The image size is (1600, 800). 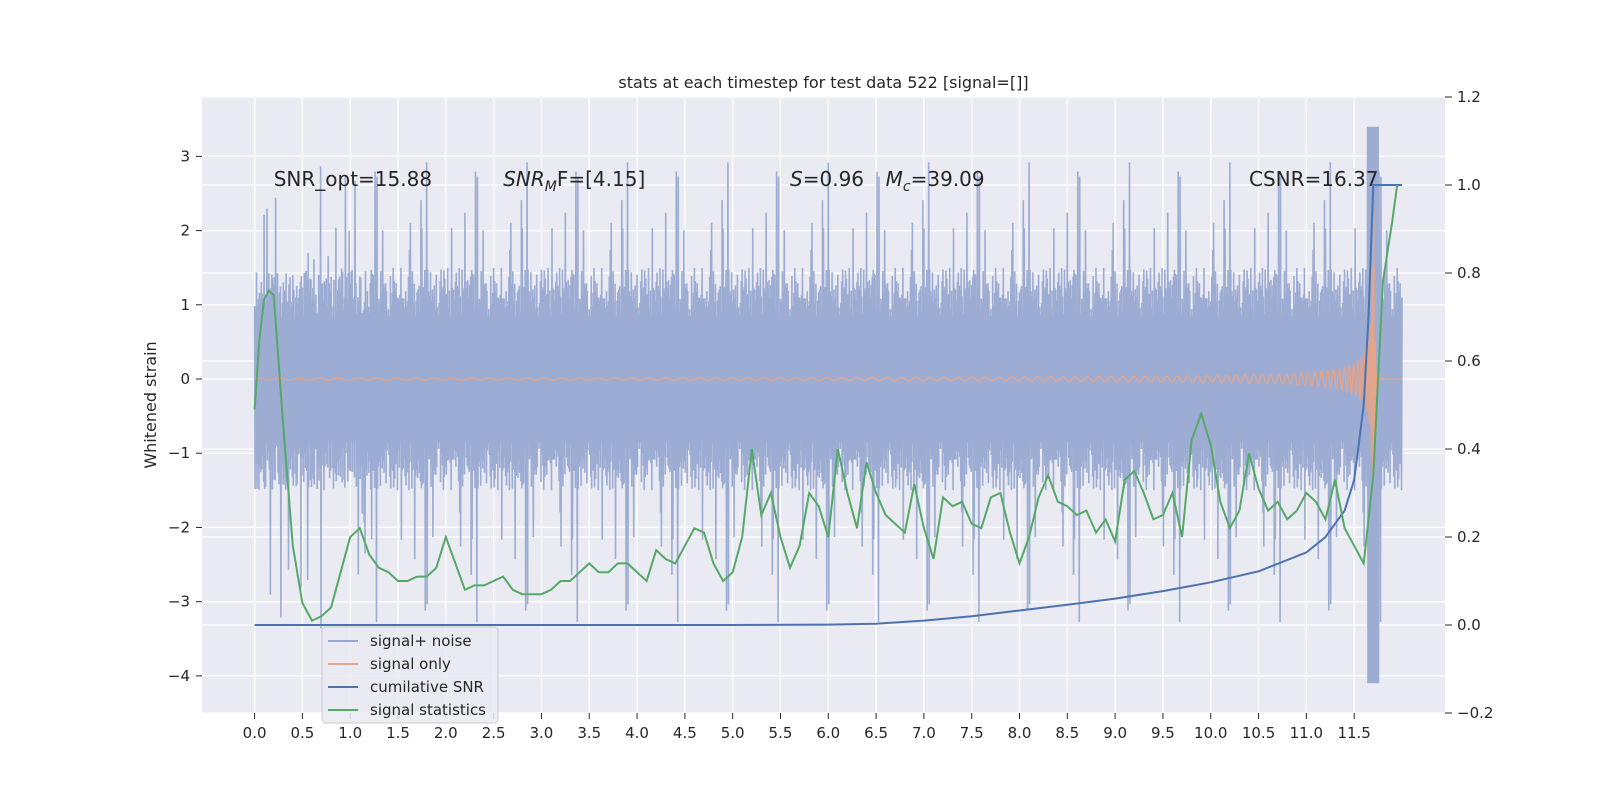 What do you see at coordinates (551, 187) in the screenshot?
I see `annotation-subscript: M` at bounding box center [551, 187].